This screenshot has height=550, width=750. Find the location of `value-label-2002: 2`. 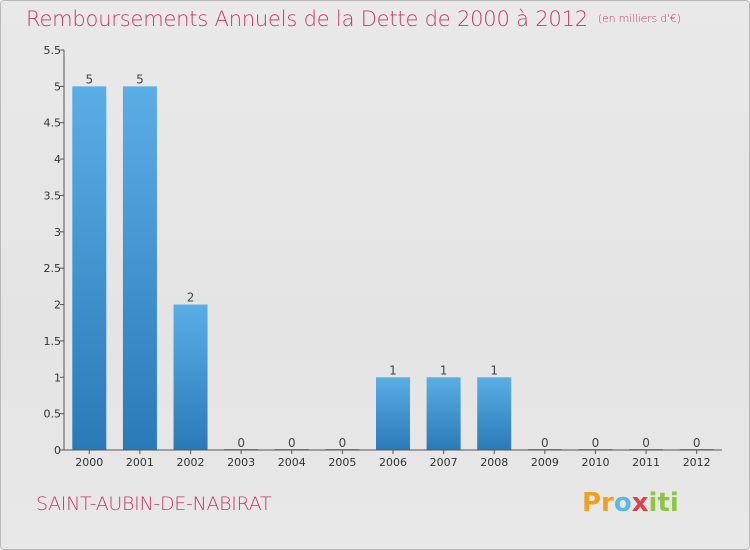

value-label-2002: 2 is located at coordinates (191, 298).